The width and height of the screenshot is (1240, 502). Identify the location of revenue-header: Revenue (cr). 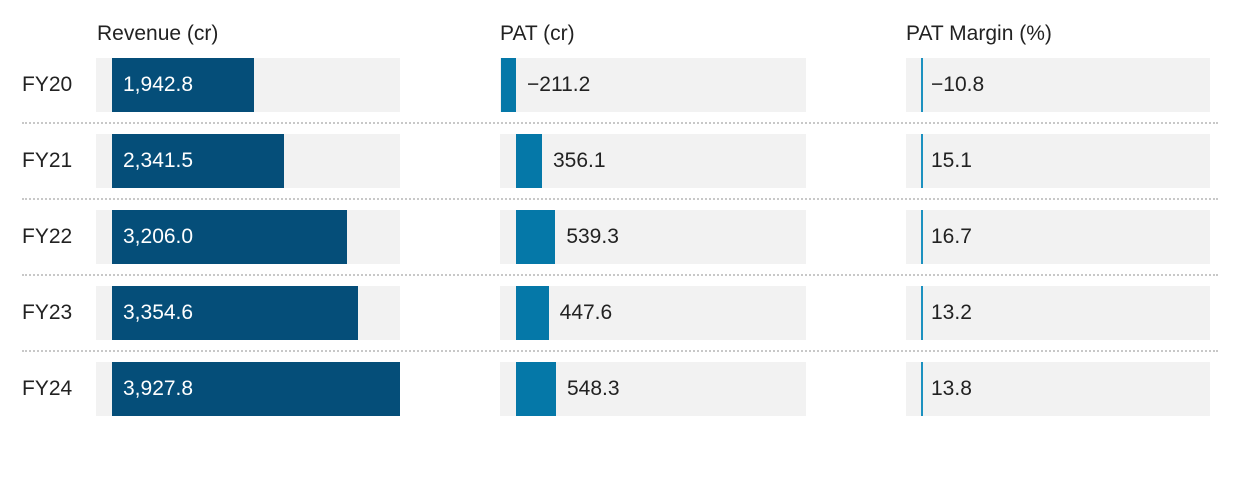
(158, 33).